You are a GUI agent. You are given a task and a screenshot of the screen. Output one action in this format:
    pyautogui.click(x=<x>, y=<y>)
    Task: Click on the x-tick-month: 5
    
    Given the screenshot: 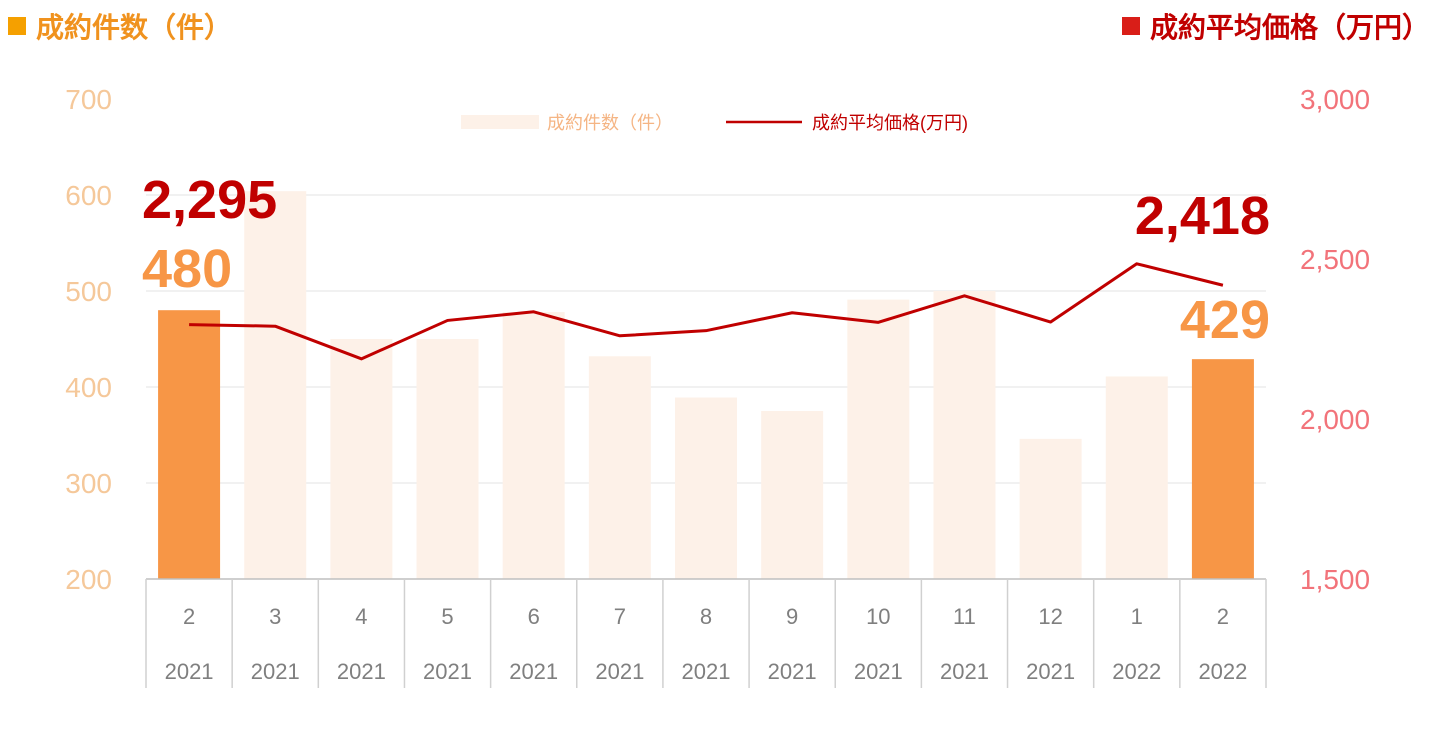 What is the action you would take?
    pyautogui.click(x=447, y=616)
    